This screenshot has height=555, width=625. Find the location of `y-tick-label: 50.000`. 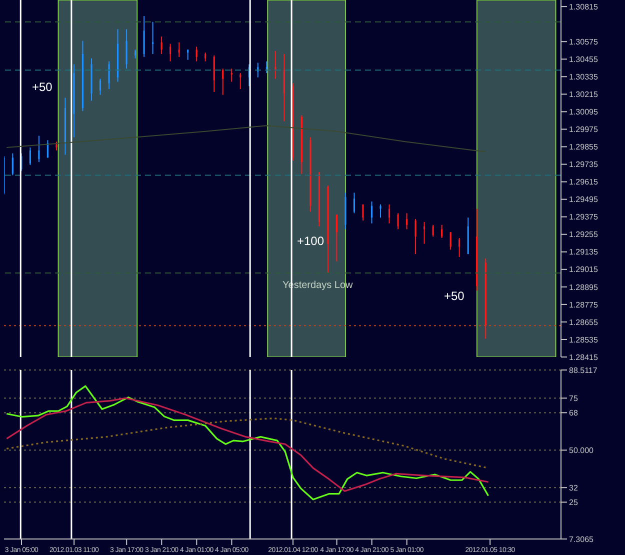

y-tick-label: 50.000 is located at coordinates (581, 450).